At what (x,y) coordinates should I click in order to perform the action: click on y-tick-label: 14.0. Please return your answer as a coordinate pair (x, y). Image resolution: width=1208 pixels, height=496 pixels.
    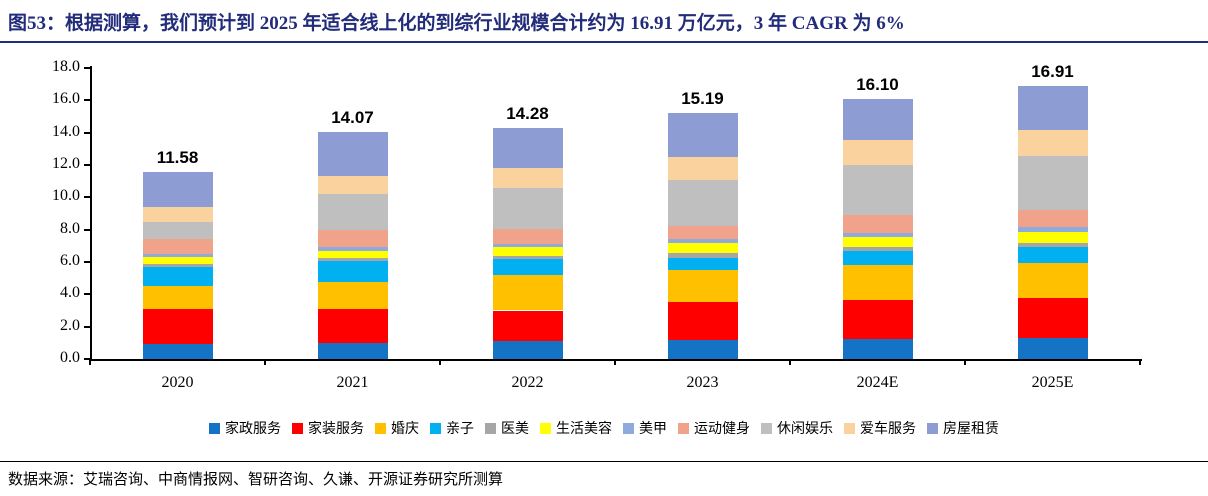
    Looking at the image, I should click on (66, 131).